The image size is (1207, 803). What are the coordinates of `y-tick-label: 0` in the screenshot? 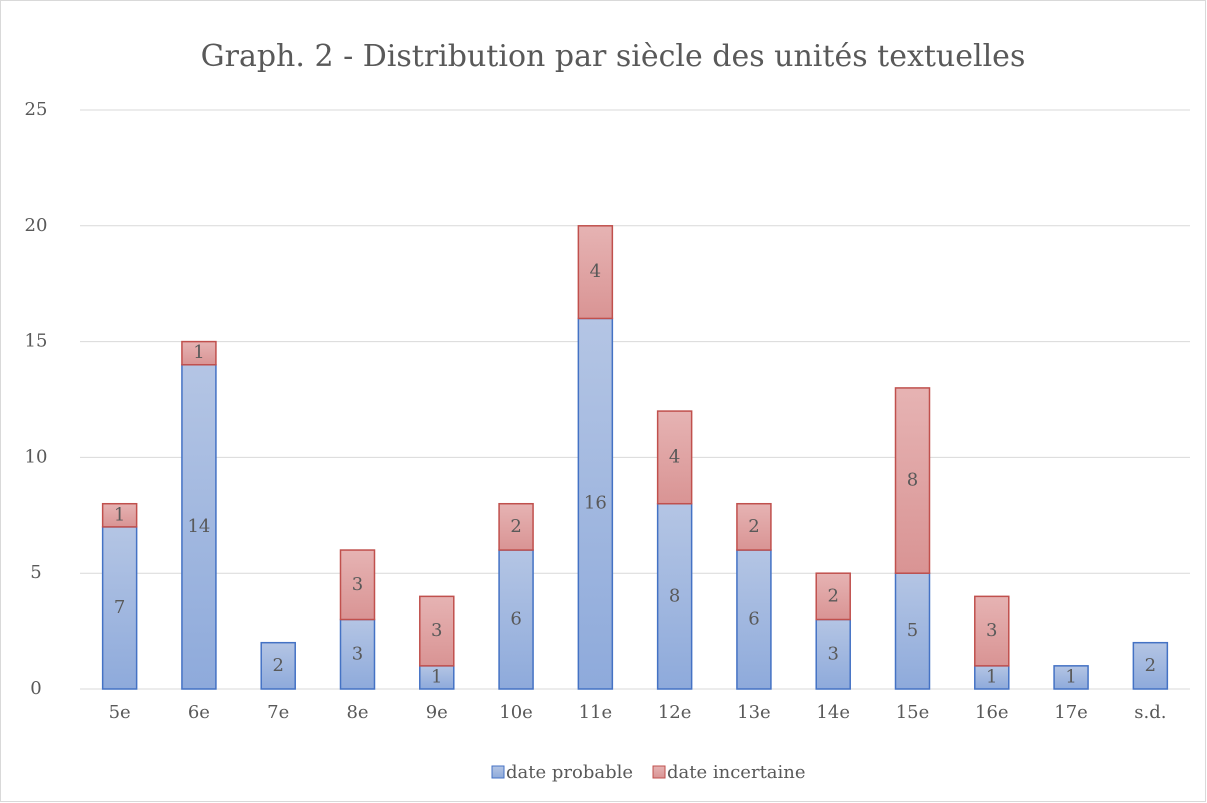 It's located at (35, 688).